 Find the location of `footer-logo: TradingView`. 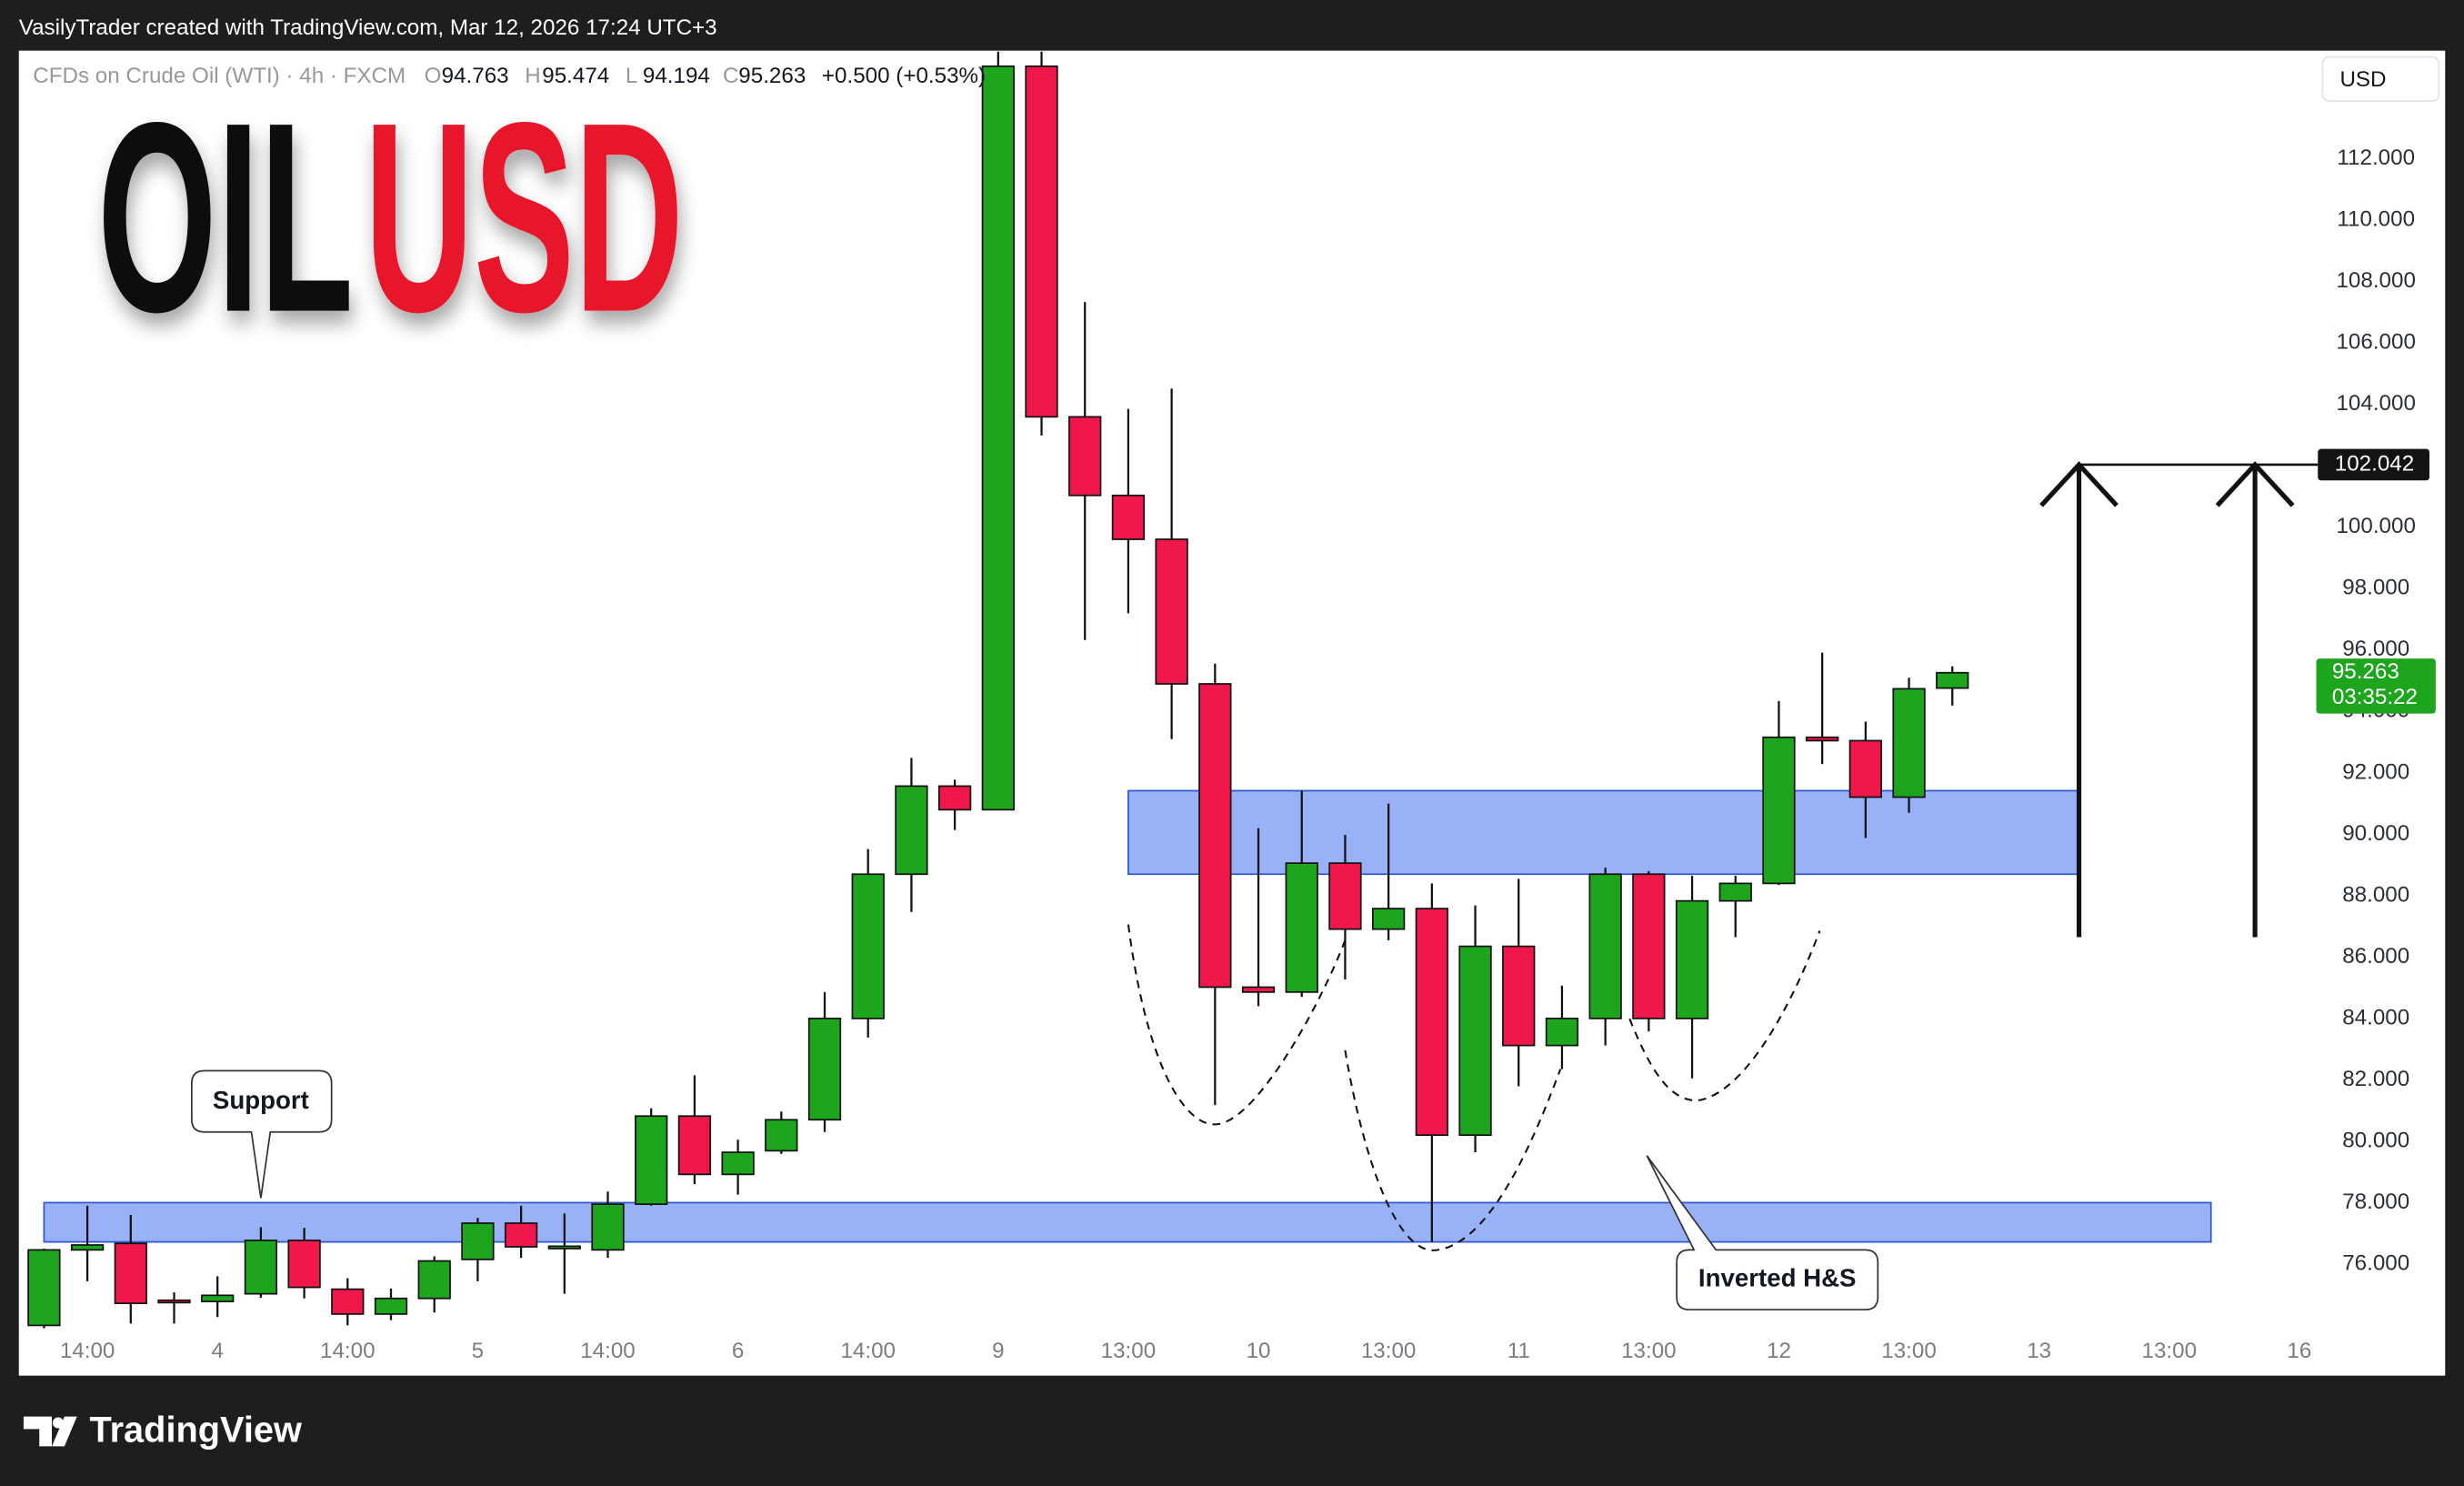

footer-logo: TradingView is located at coordinates (162, 1430).